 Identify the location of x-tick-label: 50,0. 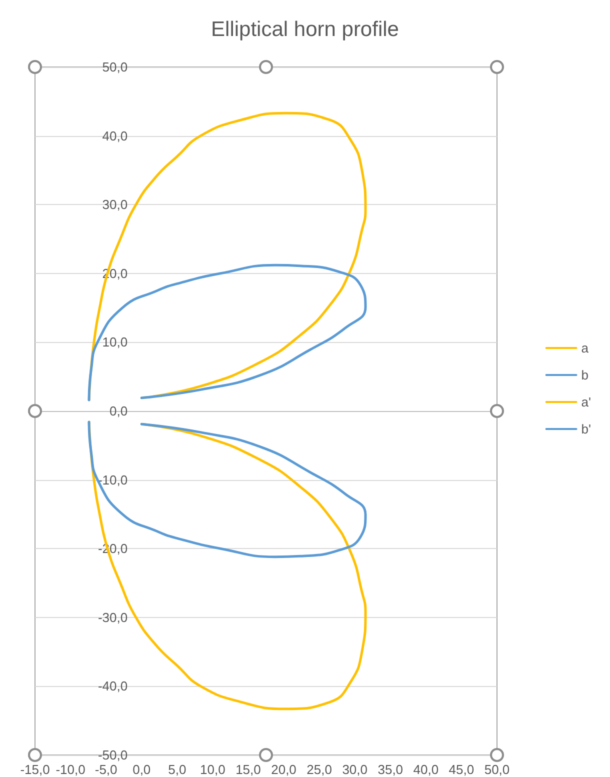
(497, 769).